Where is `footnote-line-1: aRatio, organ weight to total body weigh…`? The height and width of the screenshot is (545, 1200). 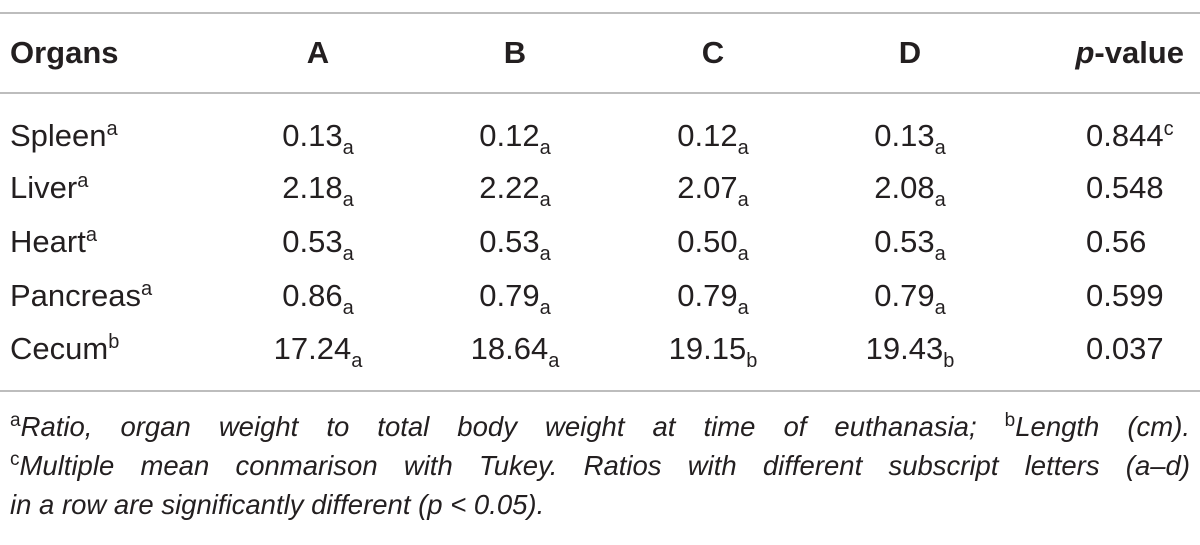 footnote-line-1: aRatio, organ weight to total body weigh… is located at coordinates (600, 426).